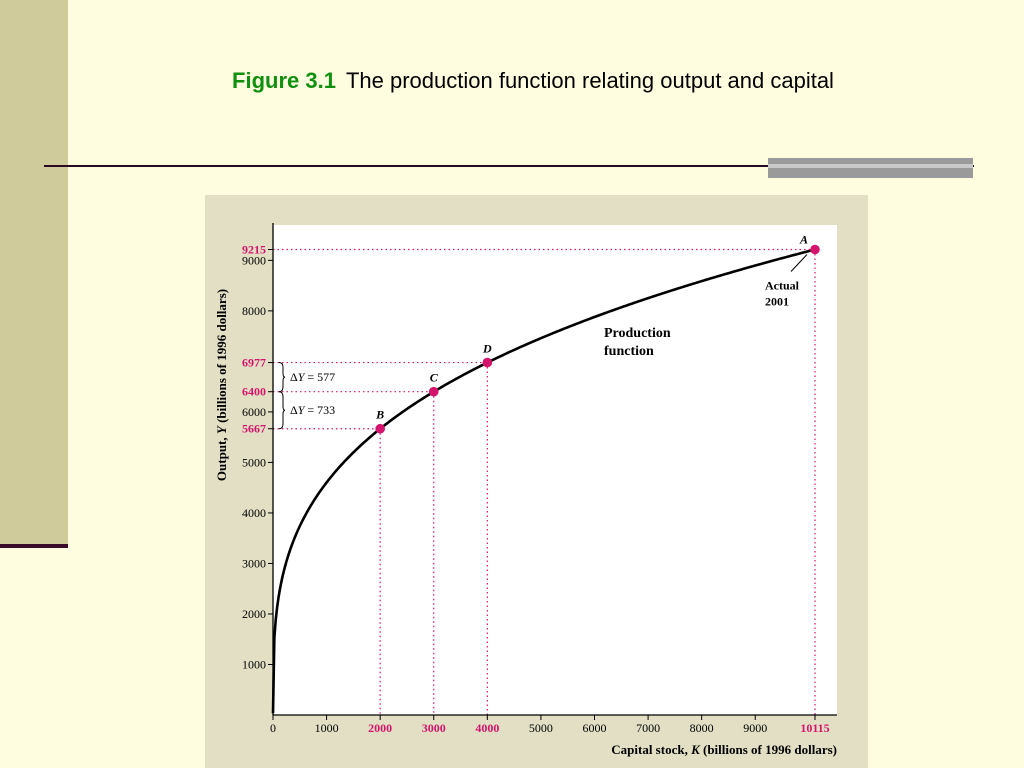 The height and width of the screenshot is (768, 1024). What do you see at coordinates (777, 302) in the screenshot?
I see `actual-year-label: 2001` at bounding box center [777, 302].